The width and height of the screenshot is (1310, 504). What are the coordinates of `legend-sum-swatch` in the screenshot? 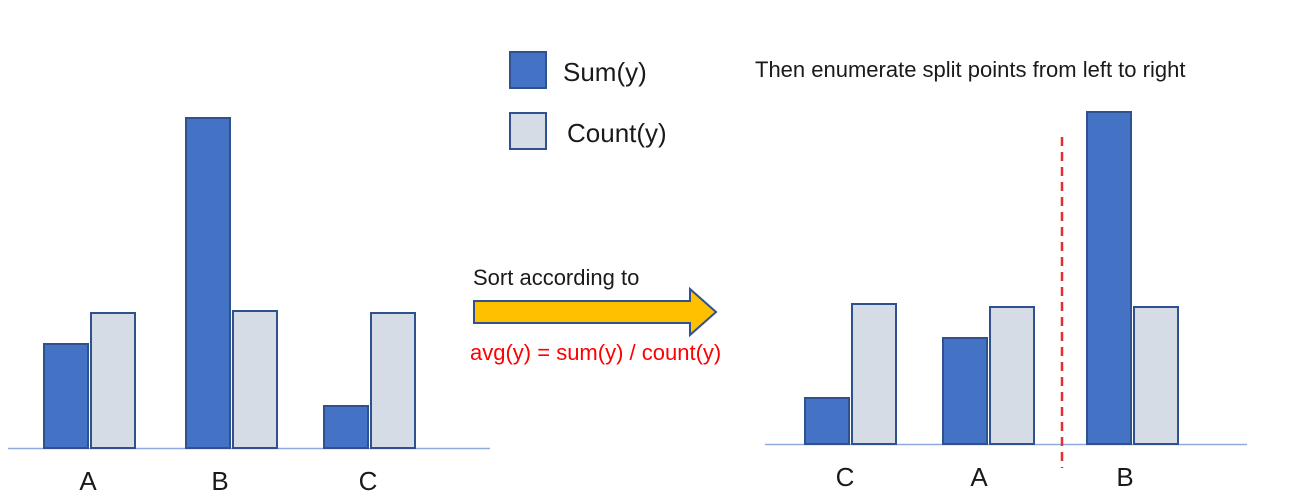 It's located at (528, 70).